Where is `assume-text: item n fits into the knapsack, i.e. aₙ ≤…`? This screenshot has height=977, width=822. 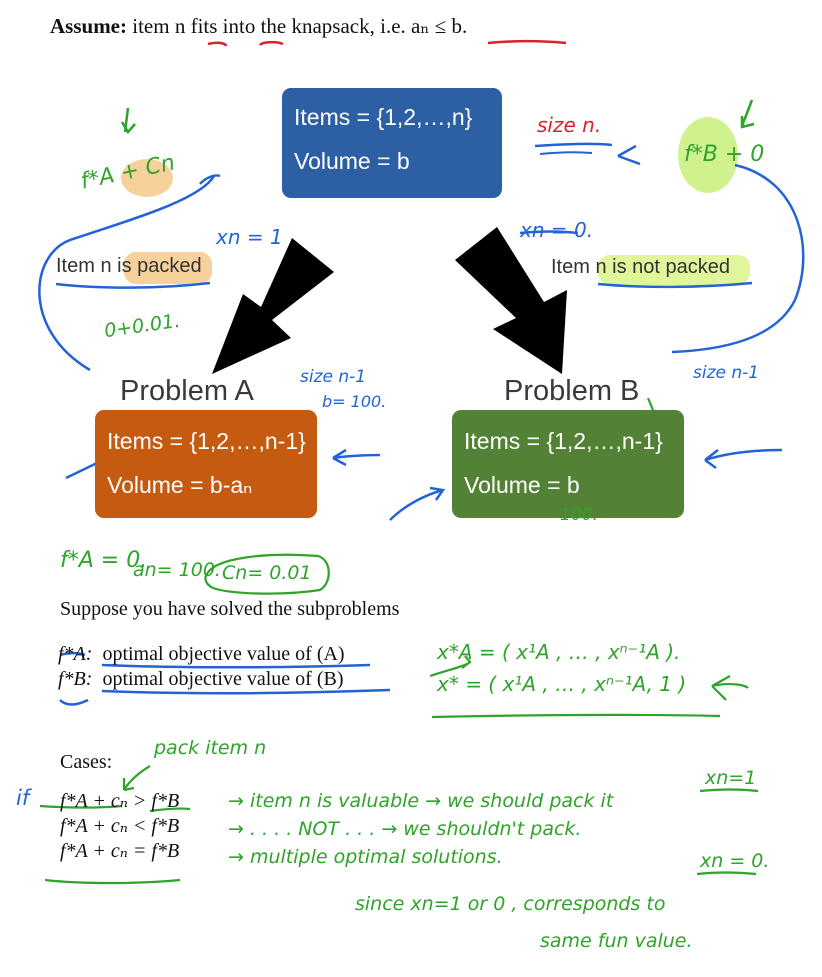 assume-text: item n fits into the knapsack, i.e. aₙ ≤… is located at coordinates (299, 26).